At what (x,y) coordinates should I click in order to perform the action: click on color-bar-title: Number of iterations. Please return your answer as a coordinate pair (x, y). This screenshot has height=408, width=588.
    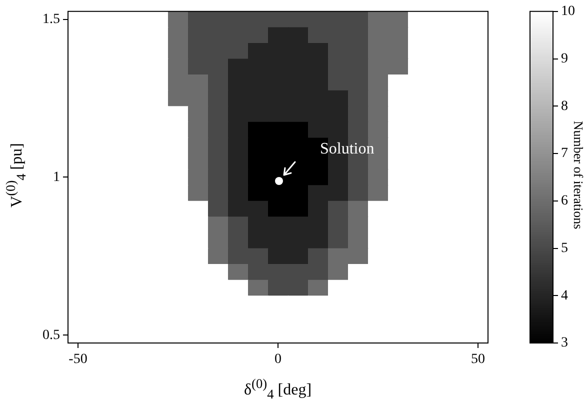
    Looking at the image, I should click on (578, 175).